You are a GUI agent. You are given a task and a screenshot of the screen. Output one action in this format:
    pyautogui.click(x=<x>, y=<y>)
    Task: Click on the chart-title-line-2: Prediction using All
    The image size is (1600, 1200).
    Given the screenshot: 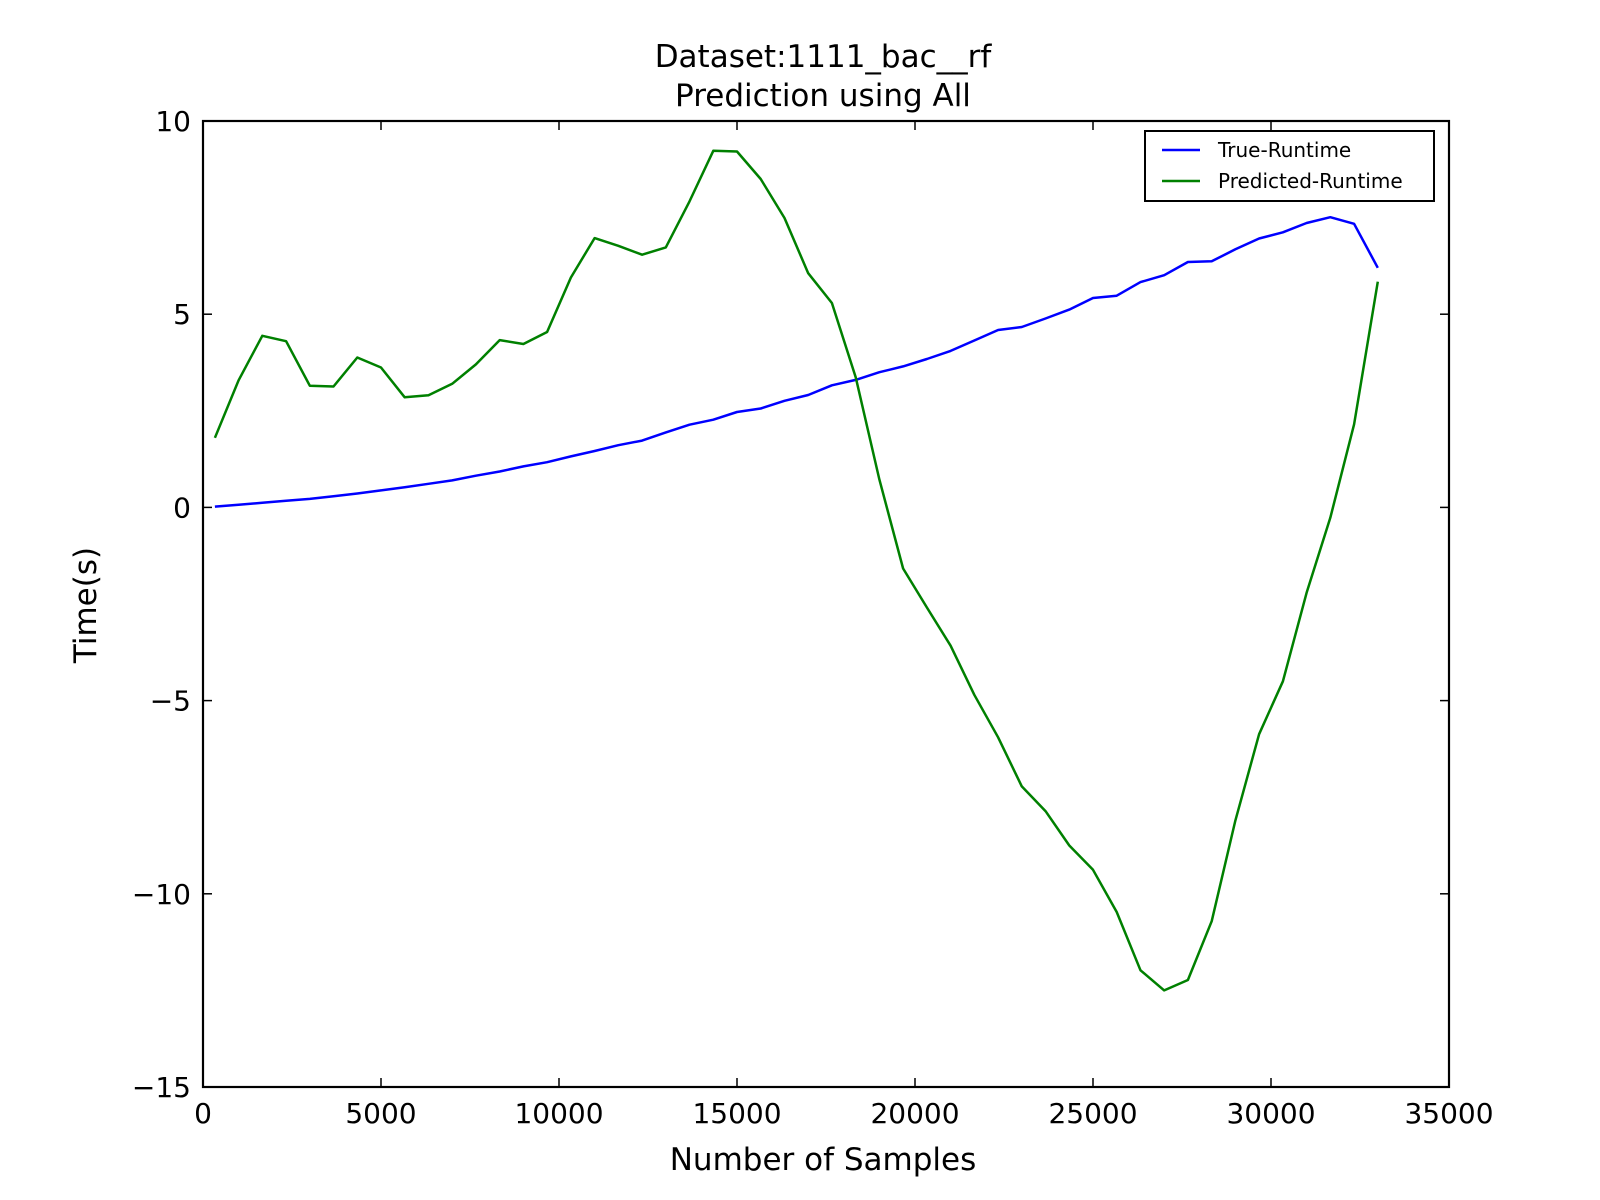 What is the action you would take?
    pyautogui.click(x=823, y=96)
    